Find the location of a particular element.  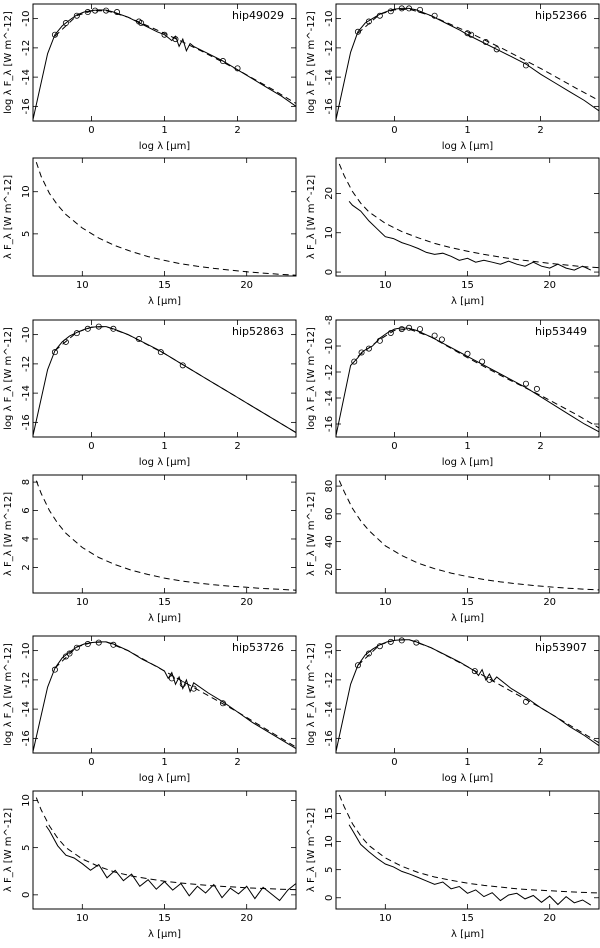

y-tick-label: 20 is located at coordinates (329, 569).